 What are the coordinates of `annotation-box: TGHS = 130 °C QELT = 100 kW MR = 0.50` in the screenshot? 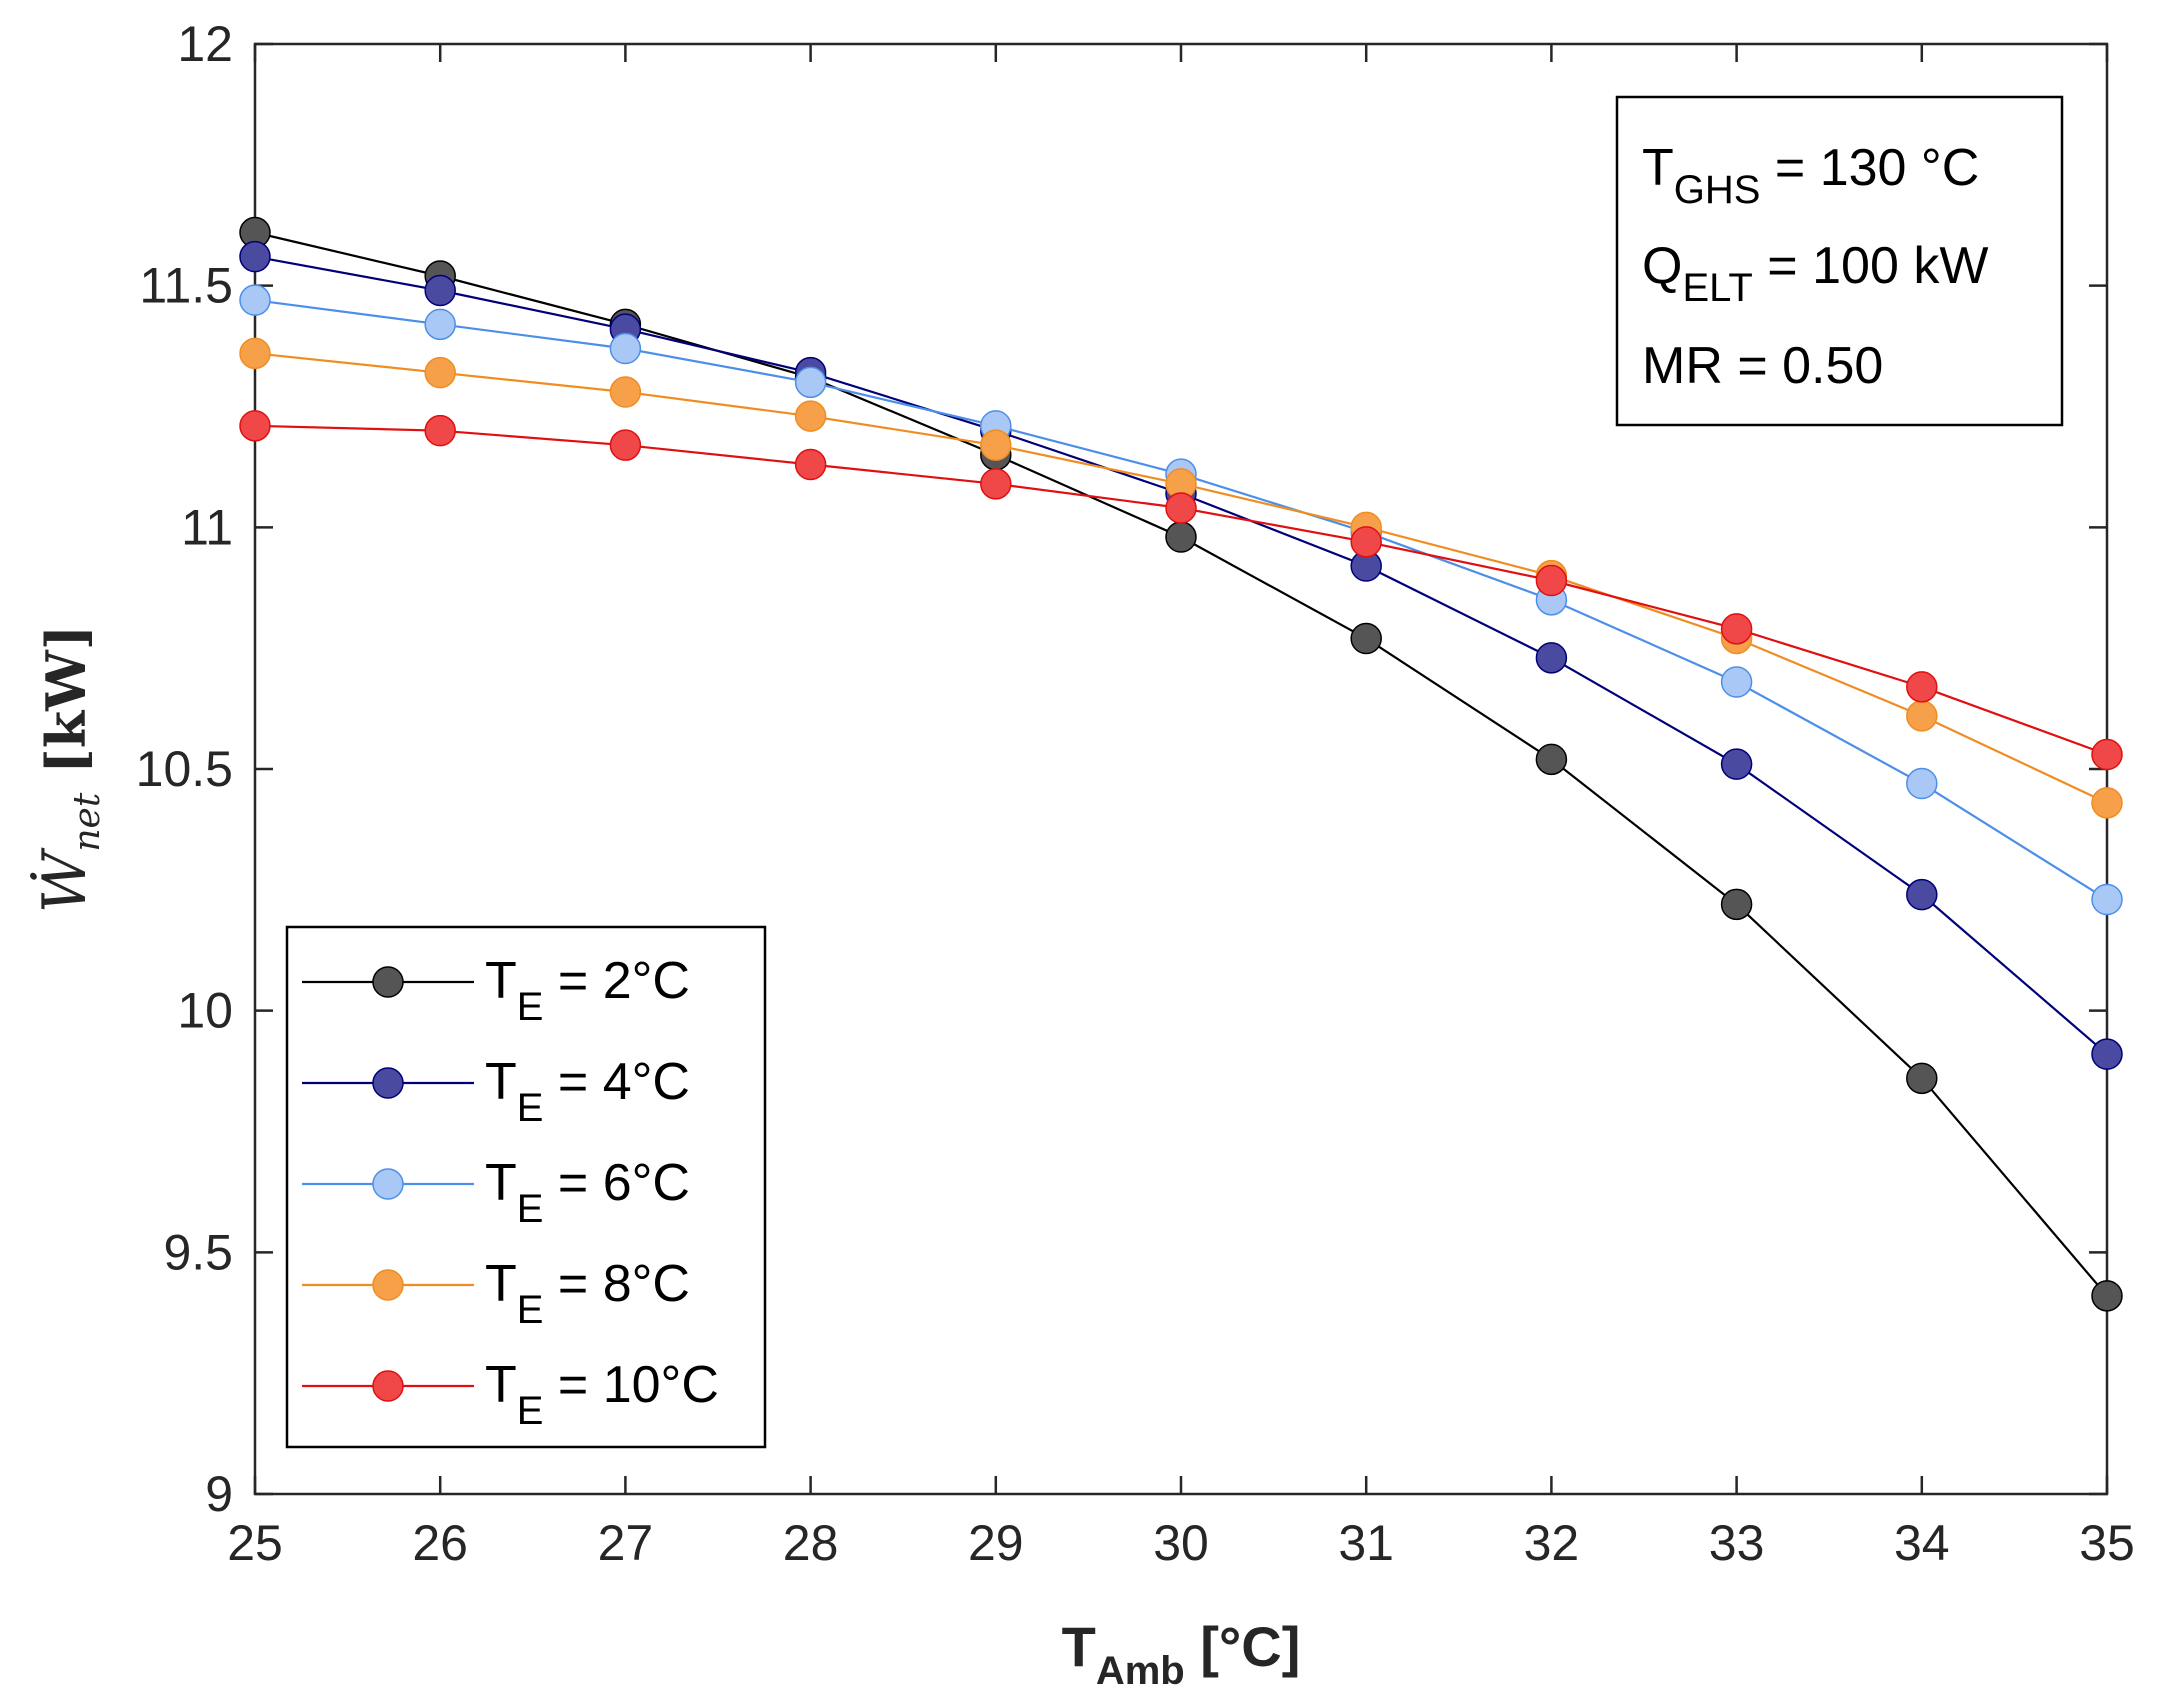 It's located at (1839, 261).